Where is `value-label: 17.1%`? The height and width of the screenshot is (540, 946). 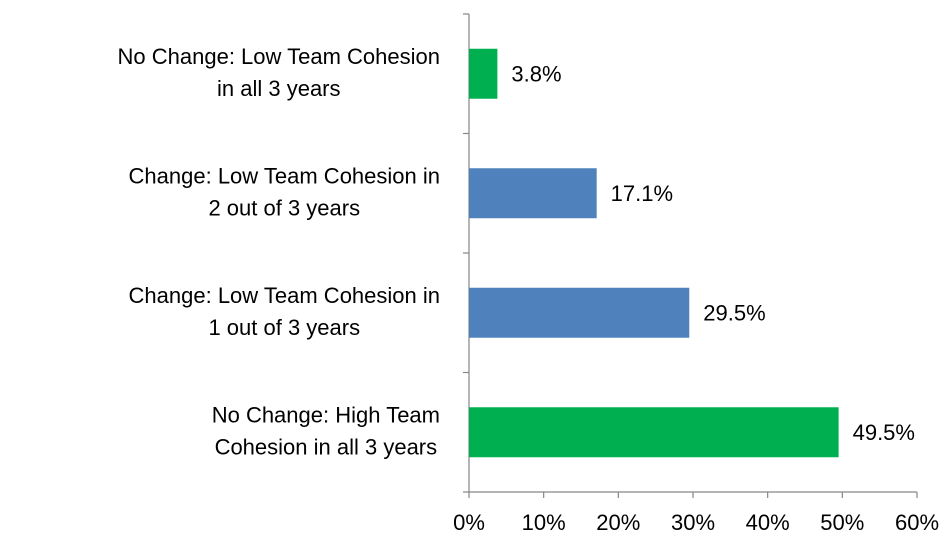 value-label: 17.1% is located at coordinates (642, 193).